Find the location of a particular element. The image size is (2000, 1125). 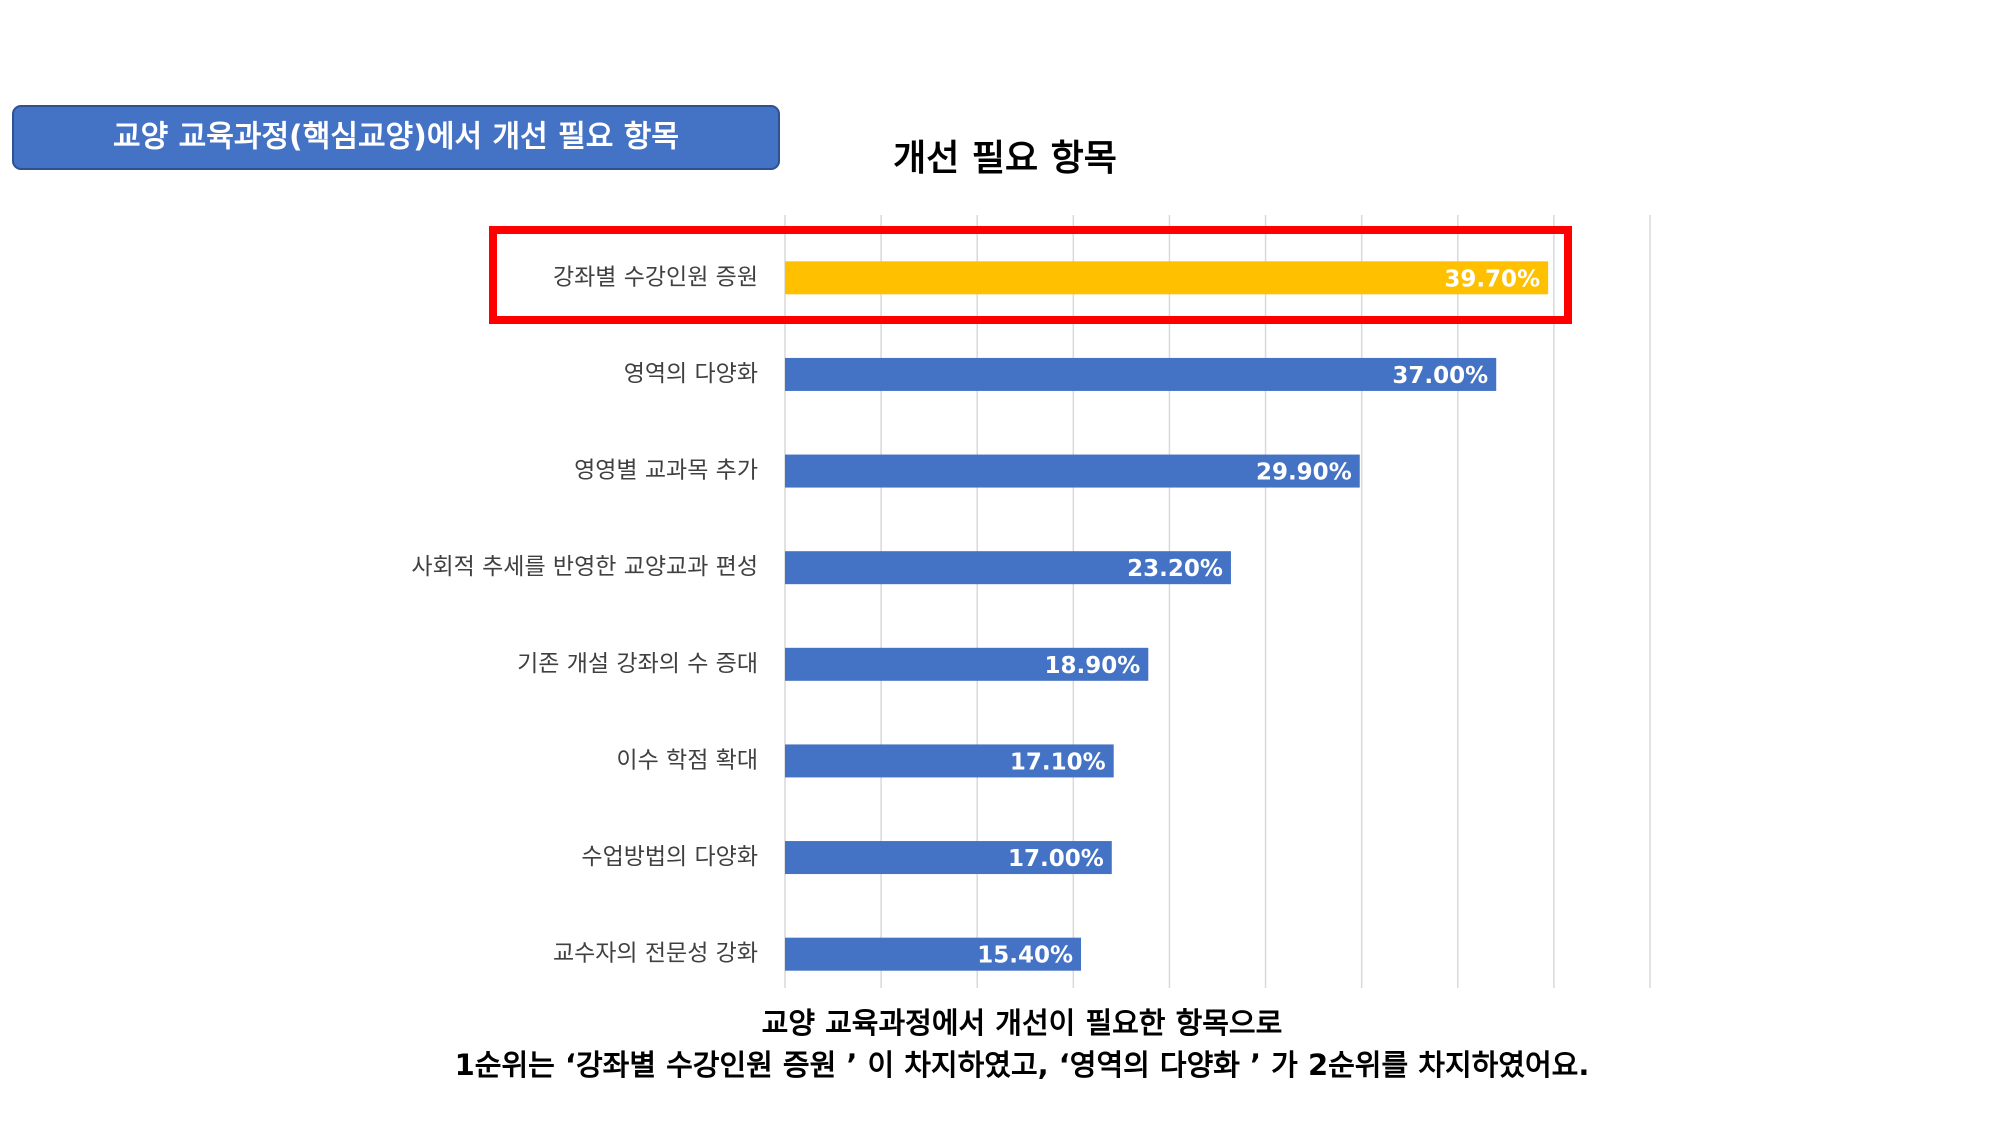

chart-title: 개선 필요 항목 is located at coordinates (1005, 158).